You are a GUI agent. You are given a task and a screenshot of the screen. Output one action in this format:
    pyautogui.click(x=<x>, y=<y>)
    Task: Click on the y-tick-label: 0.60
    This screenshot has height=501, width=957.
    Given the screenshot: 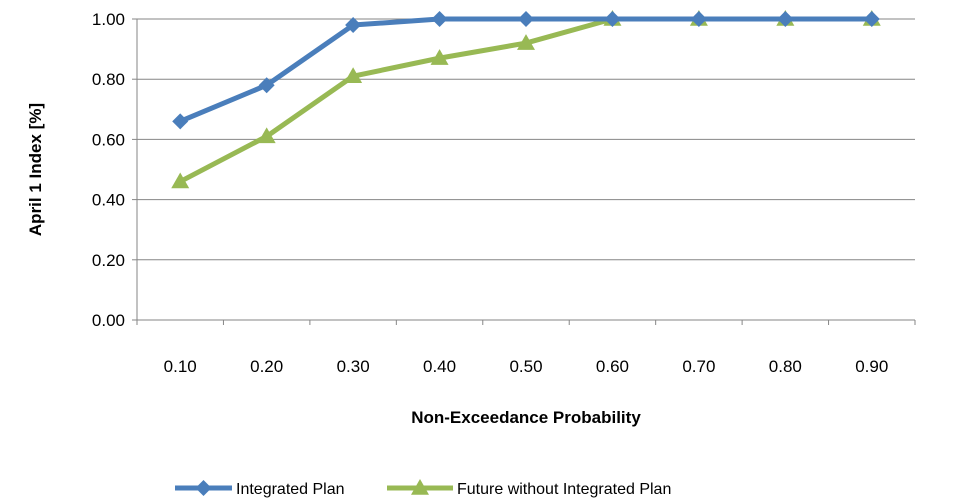 What is the action you would take?
    pyautogui.click(x=108, y=139)
    